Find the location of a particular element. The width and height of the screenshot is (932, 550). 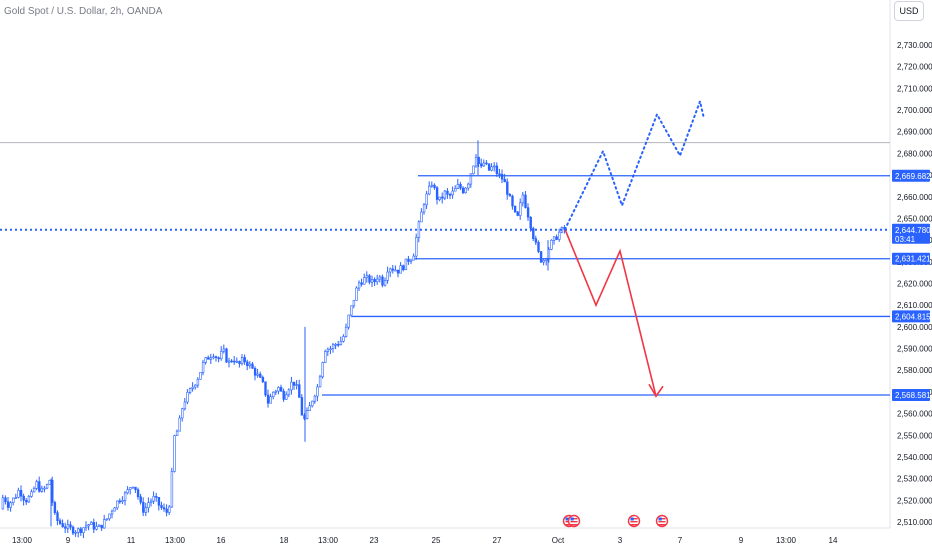

level-price-label: 2,604.815 is located at coordinates (911, 316).